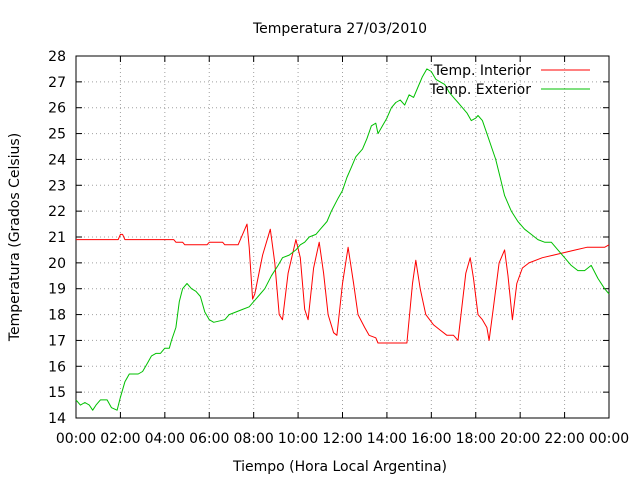  What do you see at coordinates (57, 109) in the screenshot?
I see `y-tick-label: 26` at bounding box center [57, 109].